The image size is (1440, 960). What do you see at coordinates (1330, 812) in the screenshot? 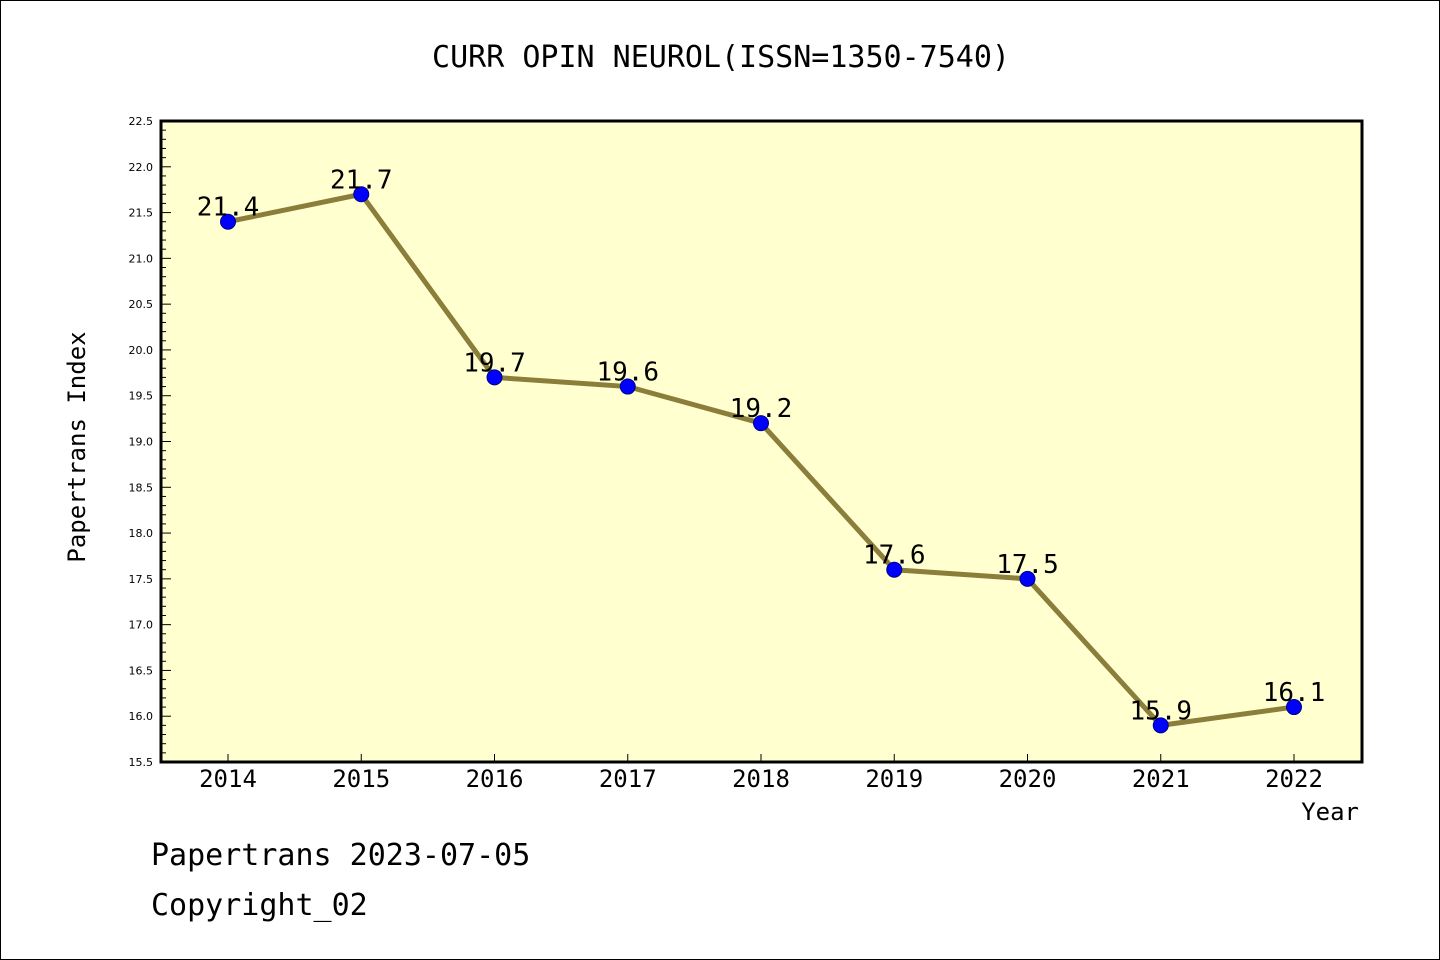
I see `x-axis-title: Year` at bounding box center [1330, 812].